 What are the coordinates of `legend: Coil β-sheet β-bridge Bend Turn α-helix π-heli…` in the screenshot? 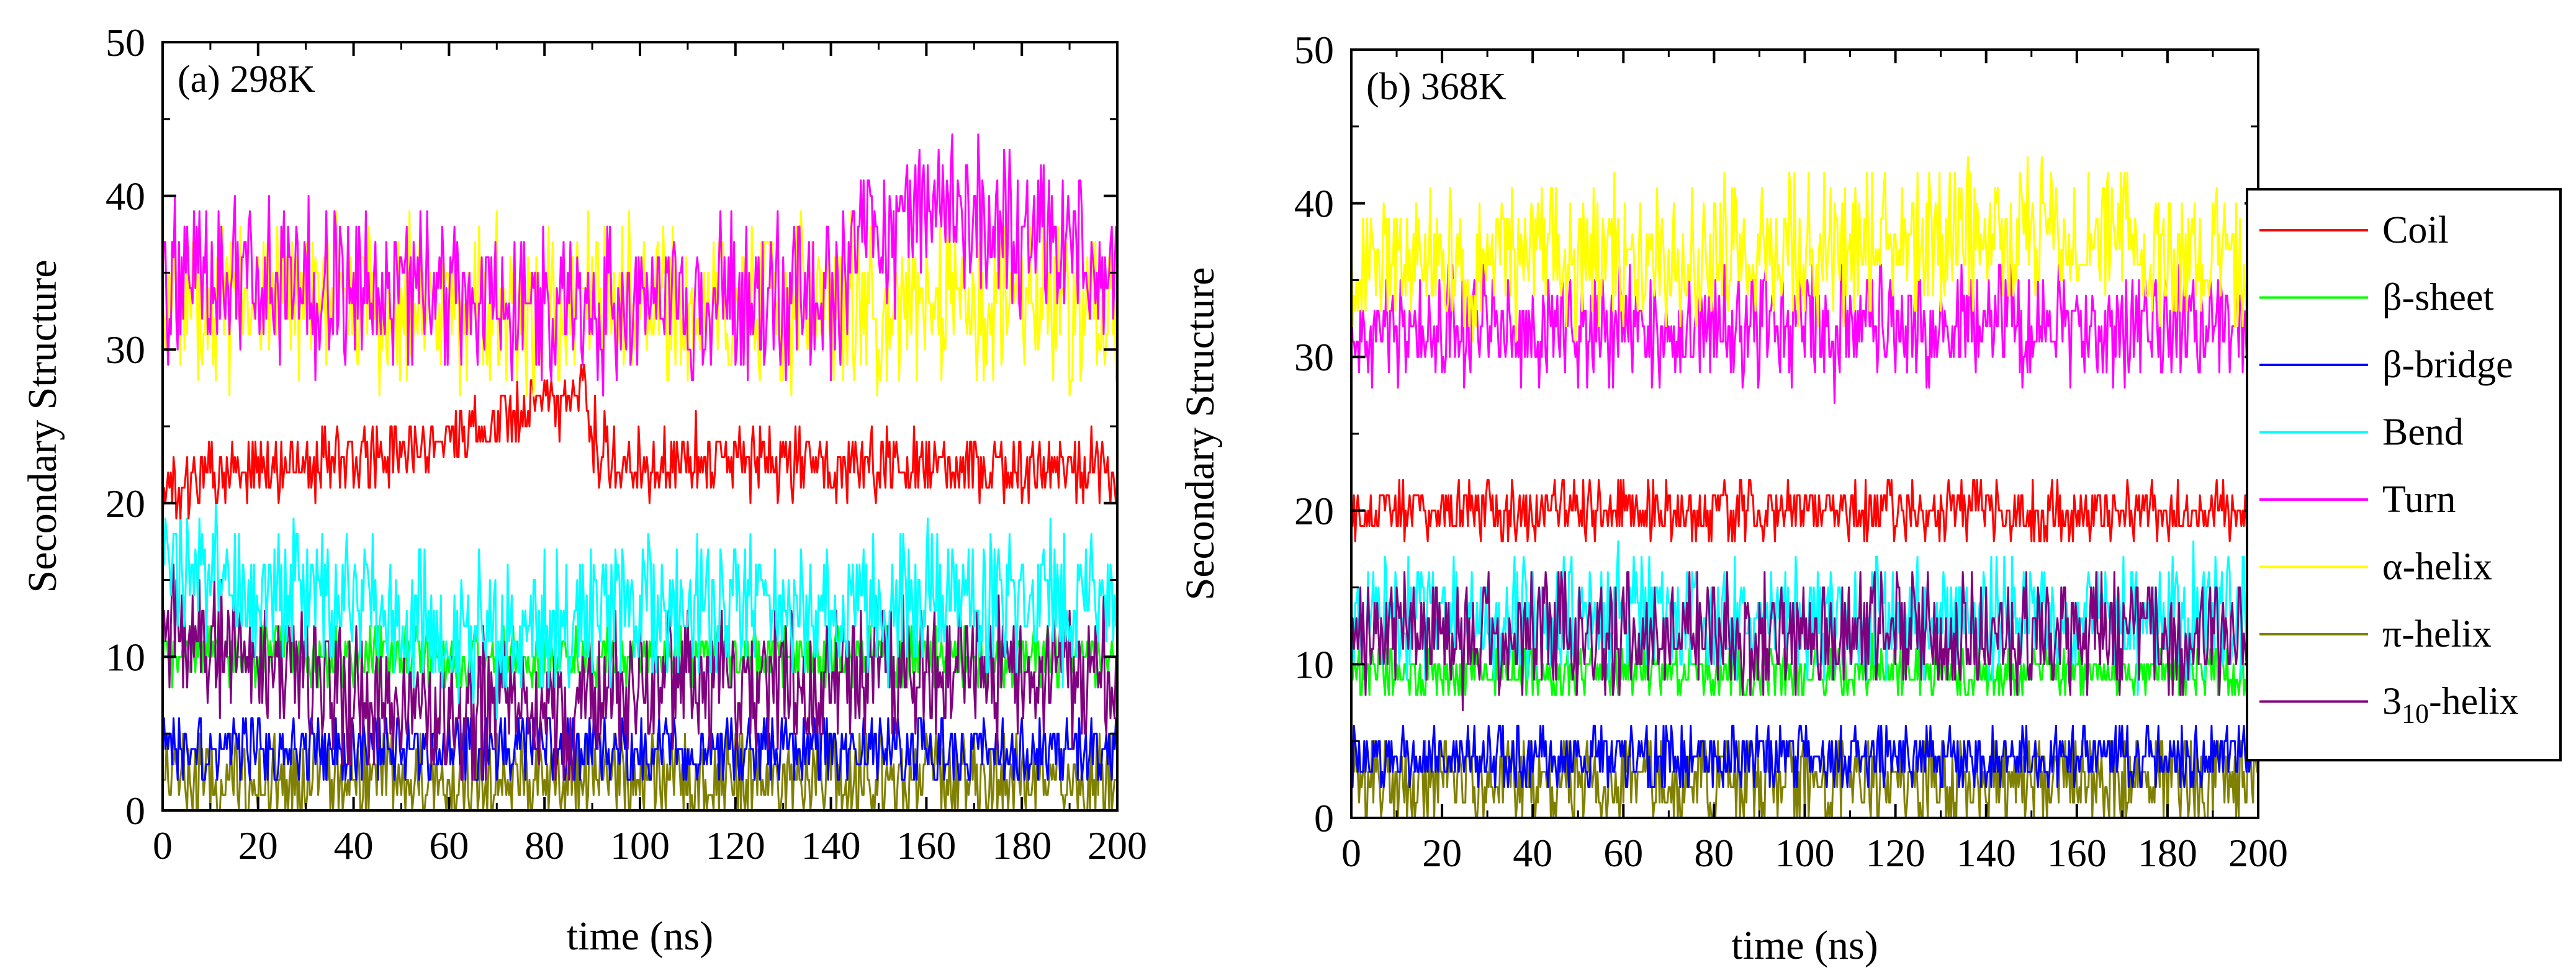 It's located at (2404, 474).